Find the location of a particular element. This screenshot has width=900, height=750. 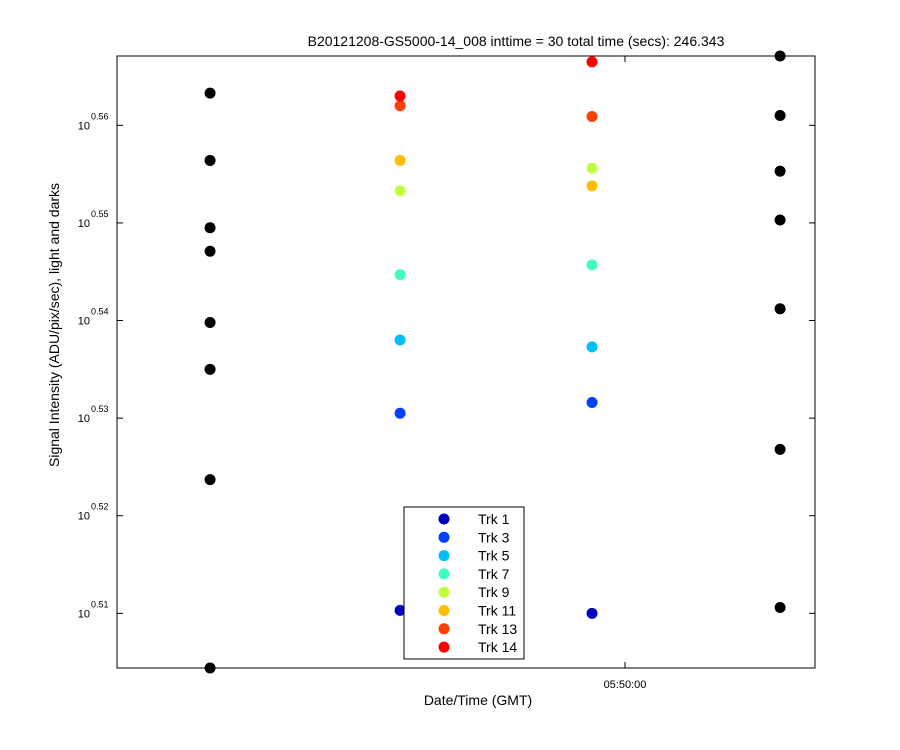

x-axis-label: Date/Time (GMT) is located at coordinates (478, 700).